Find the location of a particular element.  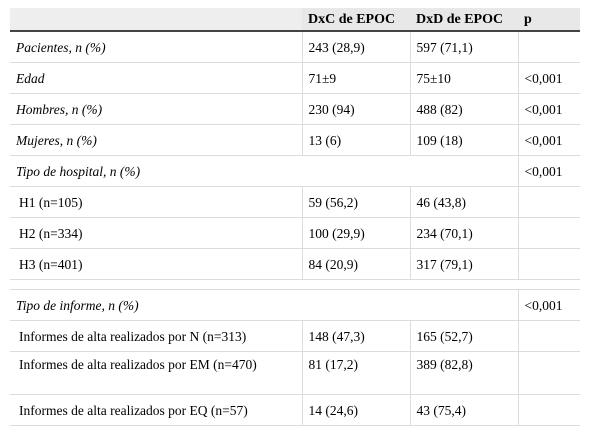

row-label: Edad is located at coordinates (156, 78).